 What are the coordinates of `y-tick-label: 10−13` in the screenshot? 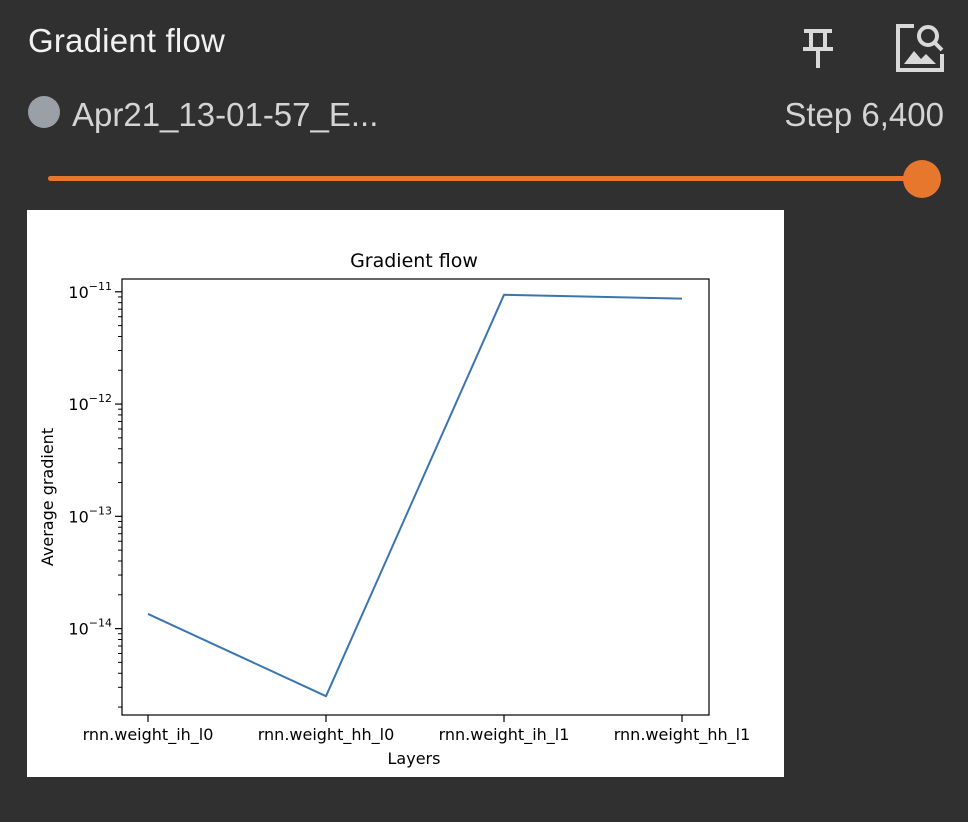 It's located at (90, 515).